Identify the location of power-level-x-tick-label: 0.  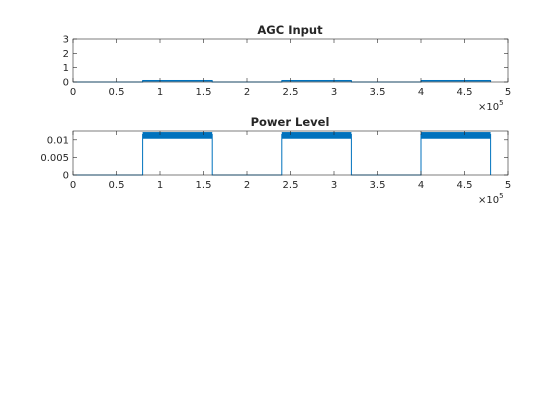
(73, 185).